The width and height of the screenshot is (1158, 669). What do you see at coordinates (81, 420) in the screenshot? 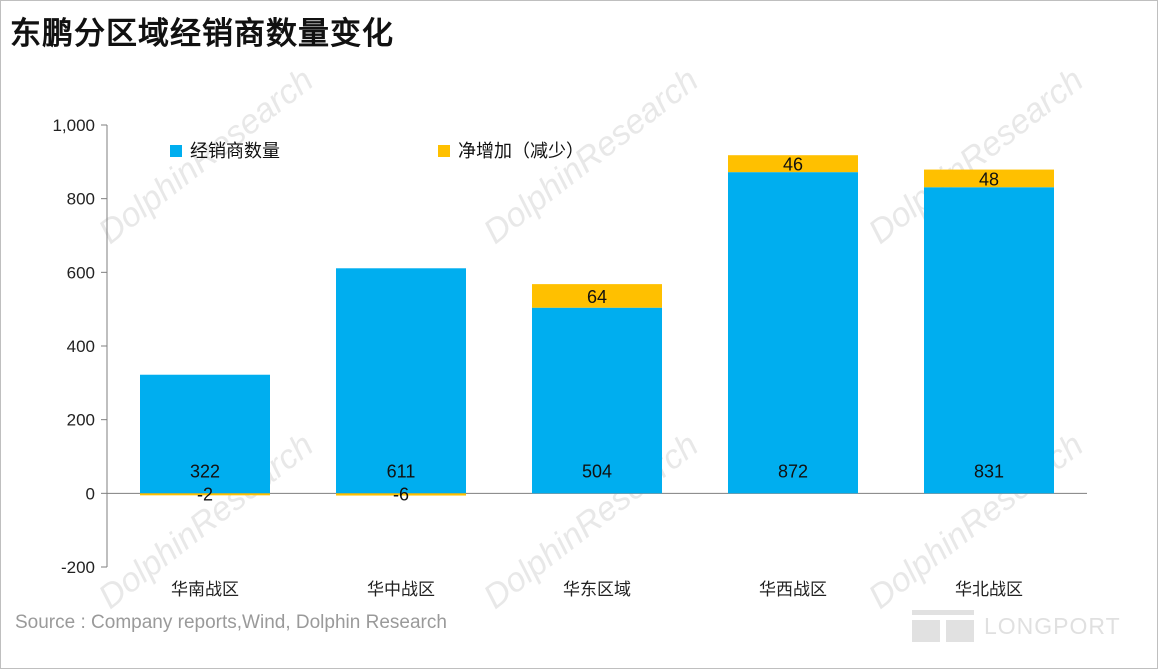
I see `y-tick-label: 200` at bounding box center [81, 420].